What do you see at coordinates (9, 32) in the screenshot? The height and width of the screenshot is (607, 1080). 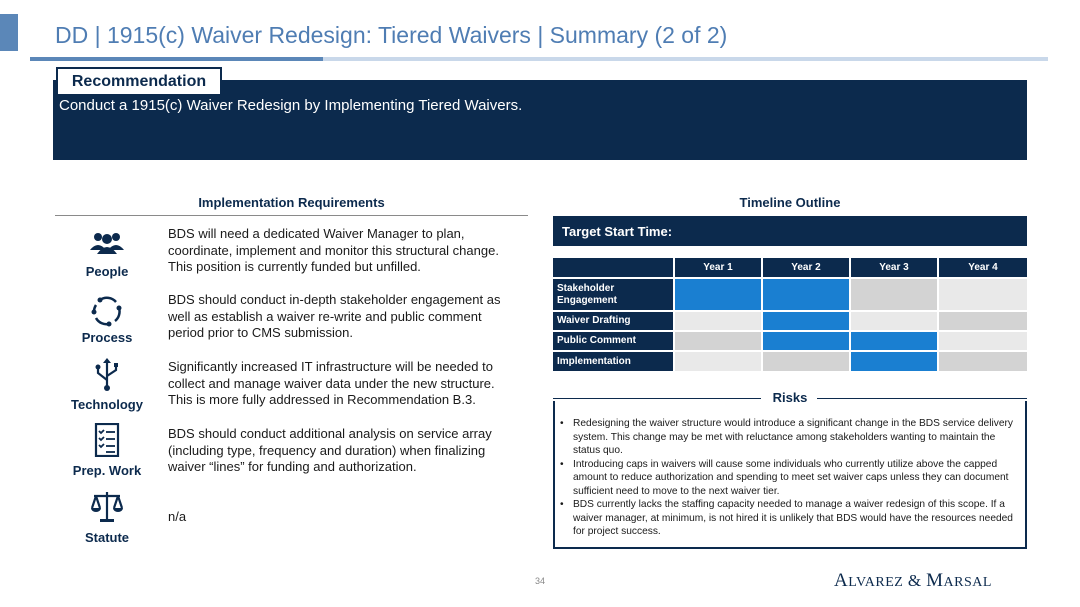 I see `title-accent-bar` at bounding box center [9, 32].